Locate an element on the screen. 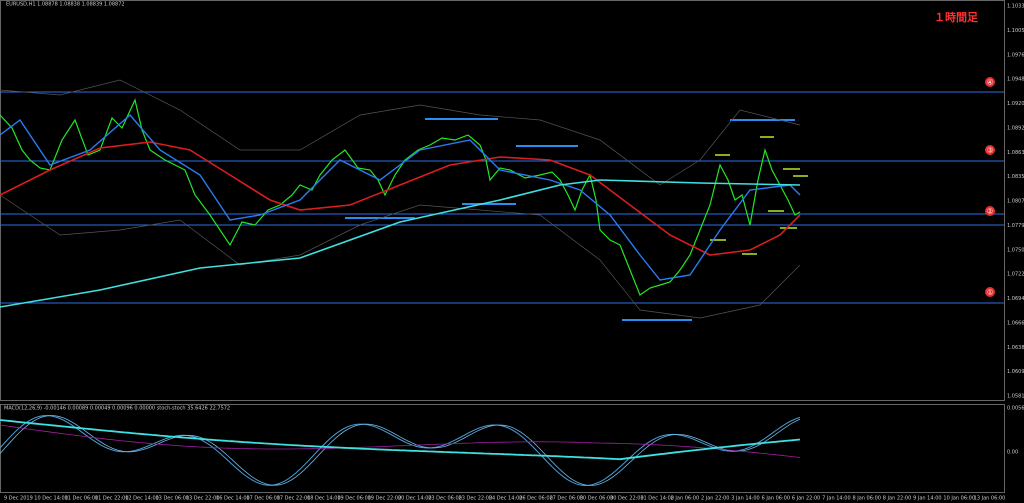 The height and width of the screenshot is (503, 1024). level-marker: ③ is located at coordinates (990, 151).